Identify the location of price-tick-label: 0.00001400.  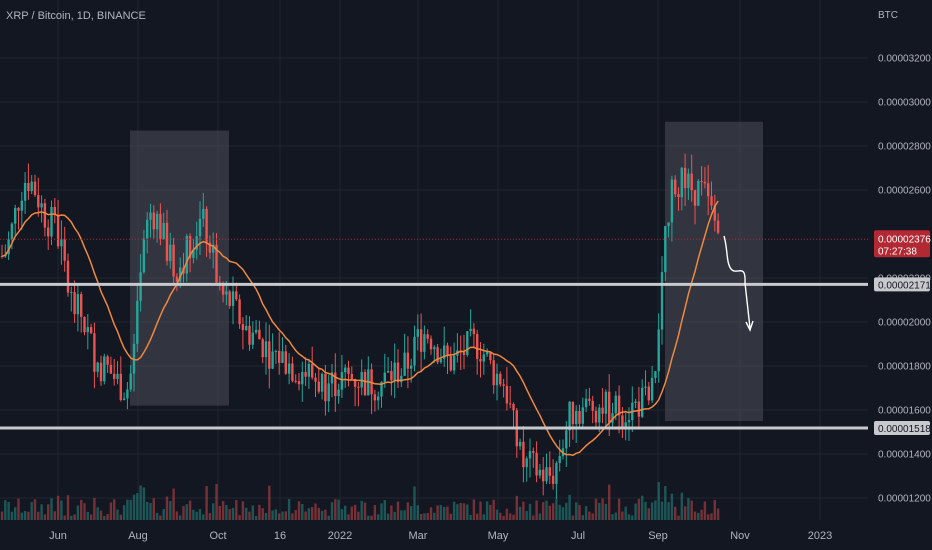
(904, 455).